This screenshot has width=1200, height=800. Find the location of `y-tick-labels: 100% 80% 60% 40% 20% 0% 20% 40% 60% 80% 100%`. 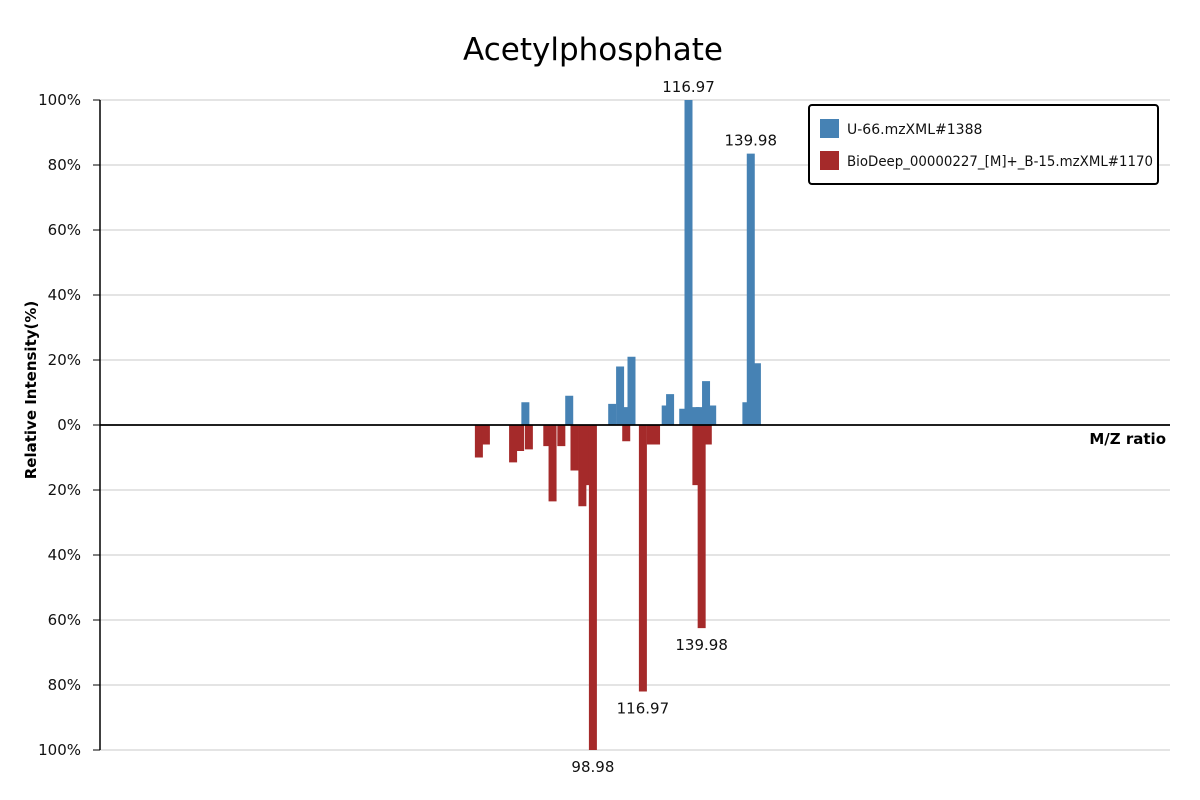

y-tick-labels: 100% 80% 60% 40% 20% 0% 20% 40% 60% 80% 100% is located at coordinates (59, 425).